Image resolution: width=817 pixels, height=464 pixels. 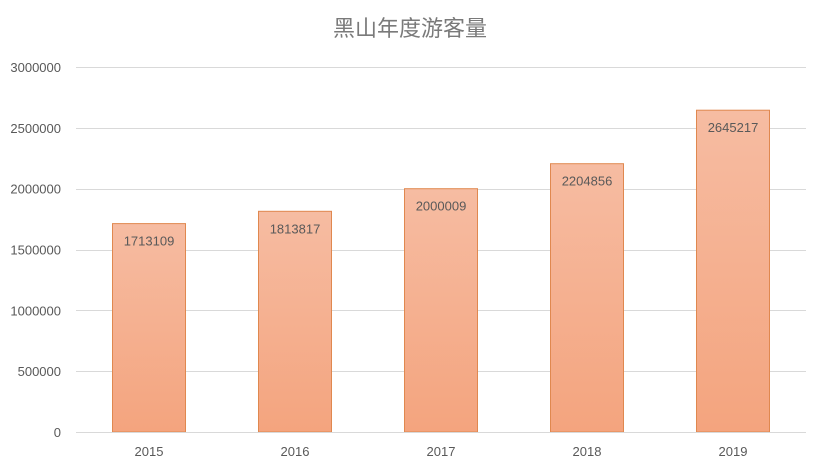 I want to click on bar-2016, so click(x=295, y=321).